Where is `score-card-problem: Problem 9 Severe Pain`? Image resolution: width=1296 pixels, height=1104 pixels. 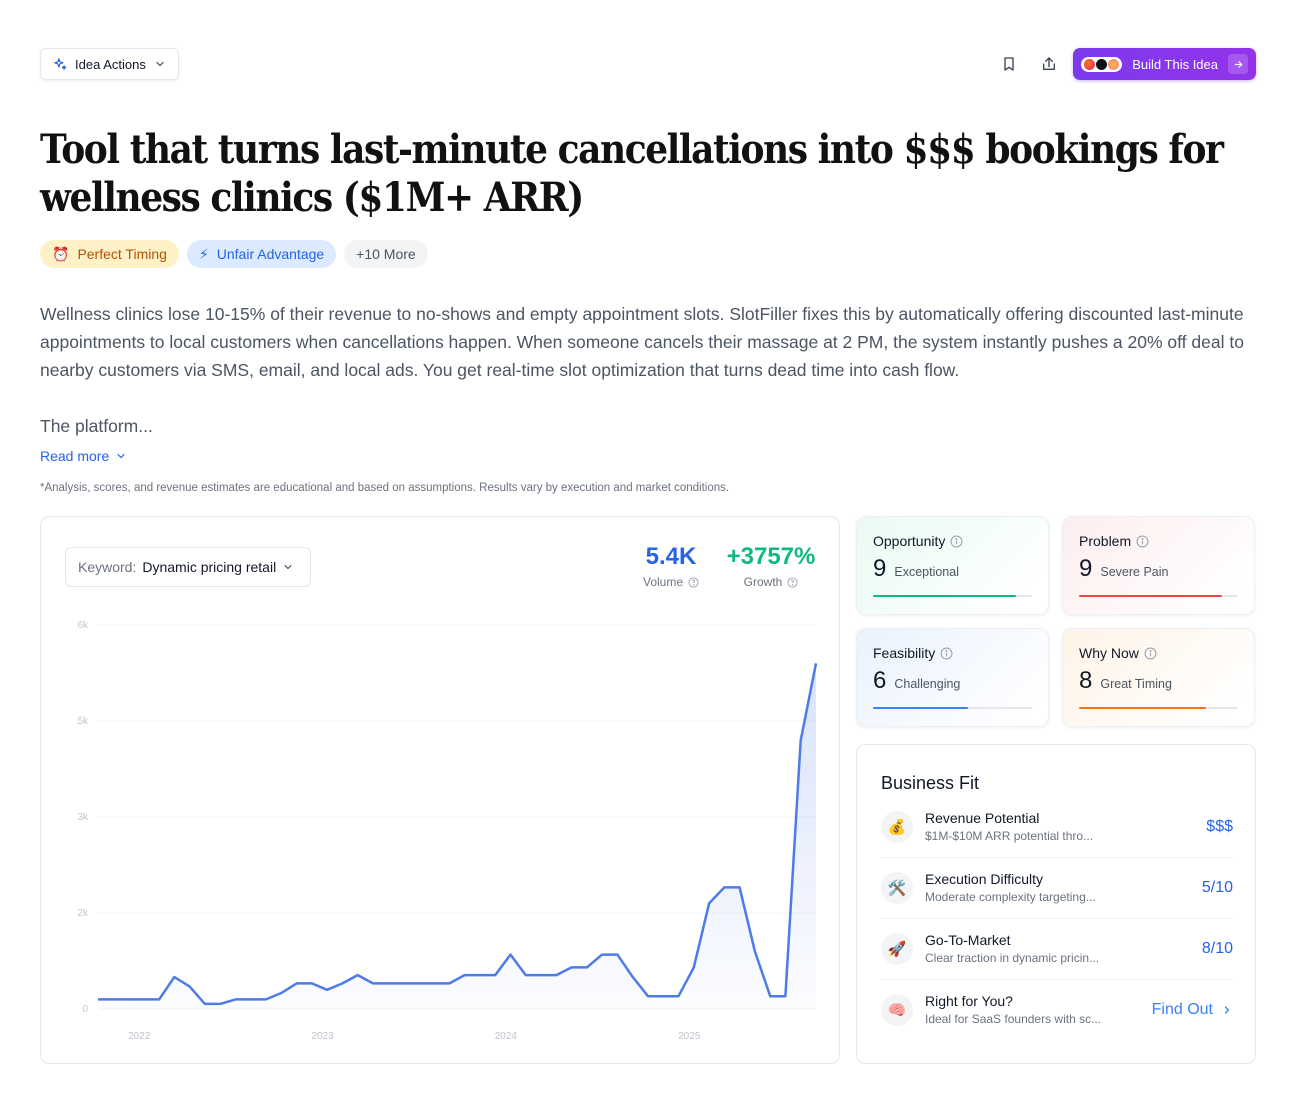 score-card-problem: Problem 9 Severe Pain is located at coordinates (1158, 565).